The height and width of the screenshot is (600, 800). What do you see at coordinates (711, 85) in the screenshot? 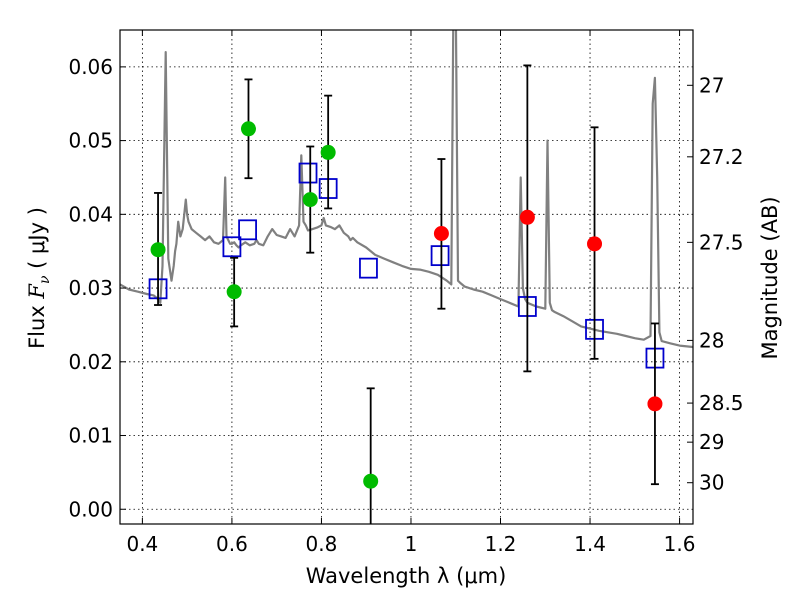
I see `right-tick-label: 27` at bounding box center [711, 85].